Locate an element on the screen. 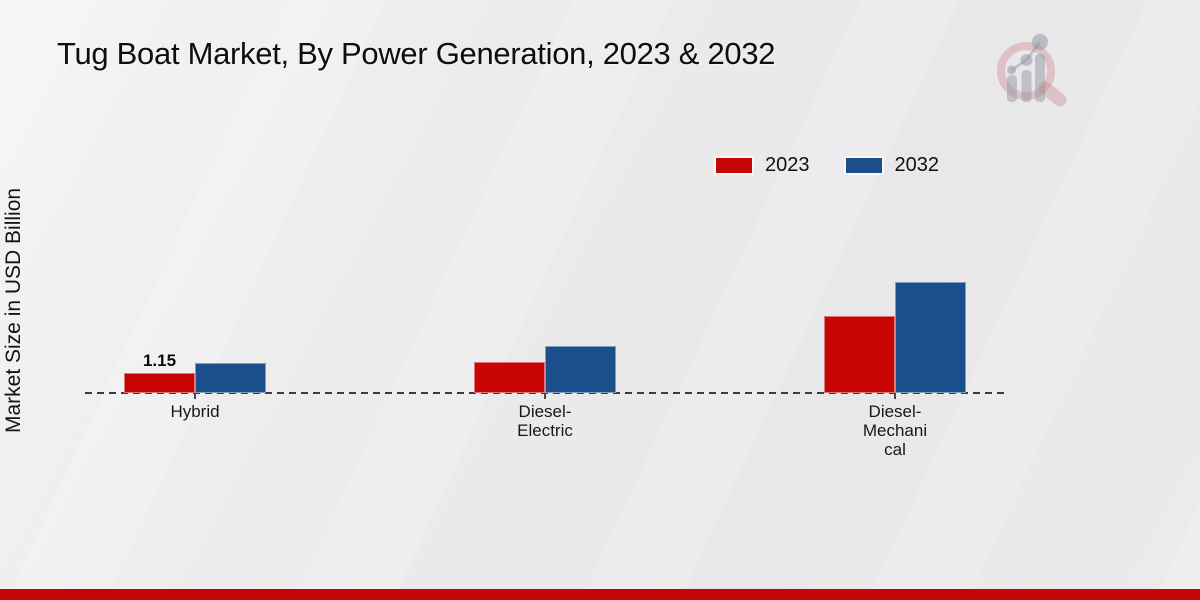  legend-label: 2032 is located at coordinates (917, 165).